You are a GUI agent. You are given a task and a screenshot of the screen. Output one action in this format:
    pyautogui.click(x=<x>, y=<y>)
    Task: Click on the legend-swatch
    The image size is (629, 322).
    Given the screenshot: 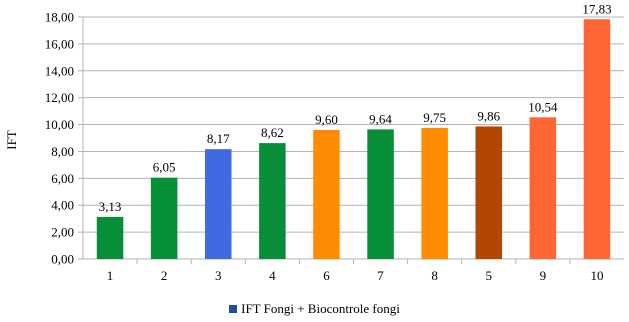 What is the action you would take?
    pyautogui.click(x=233, y=309)
    